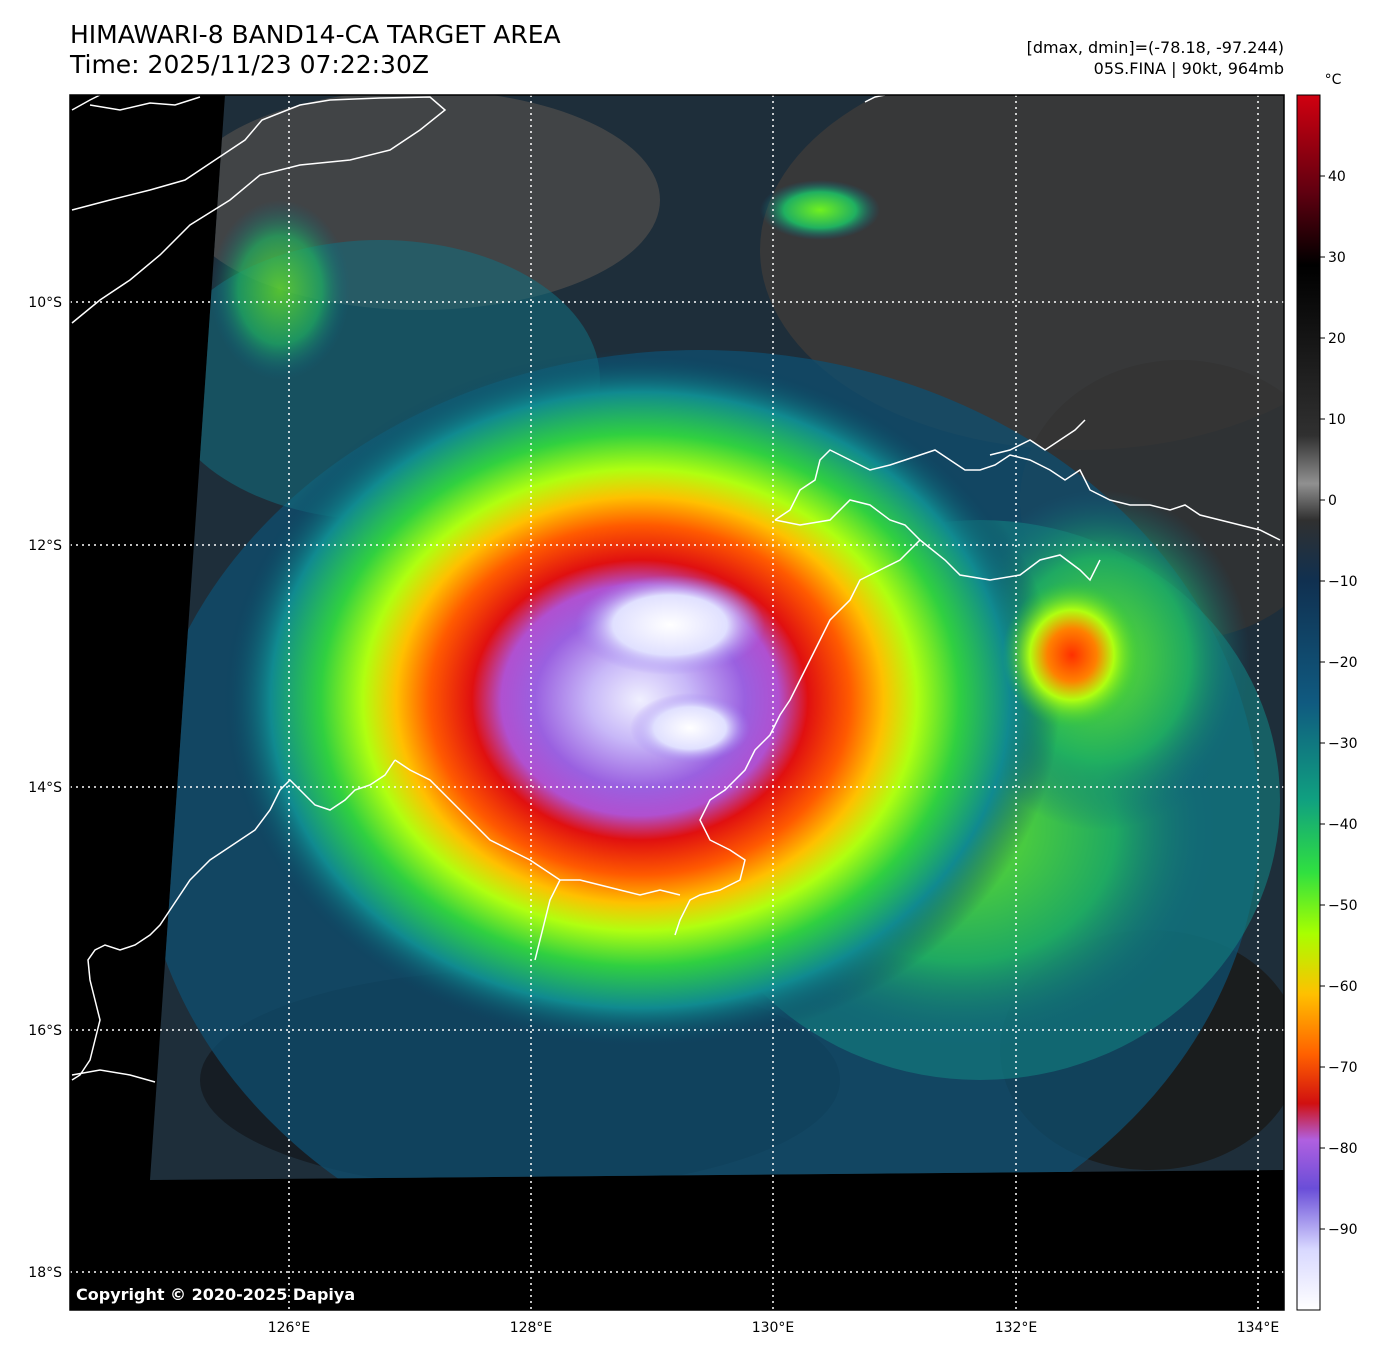 The height and width of the screenshot is (1359, 1388). Describe the element at coordinates (1343, 744) in the screenshot. I see `colorbar-tick-label: −30` at that location.